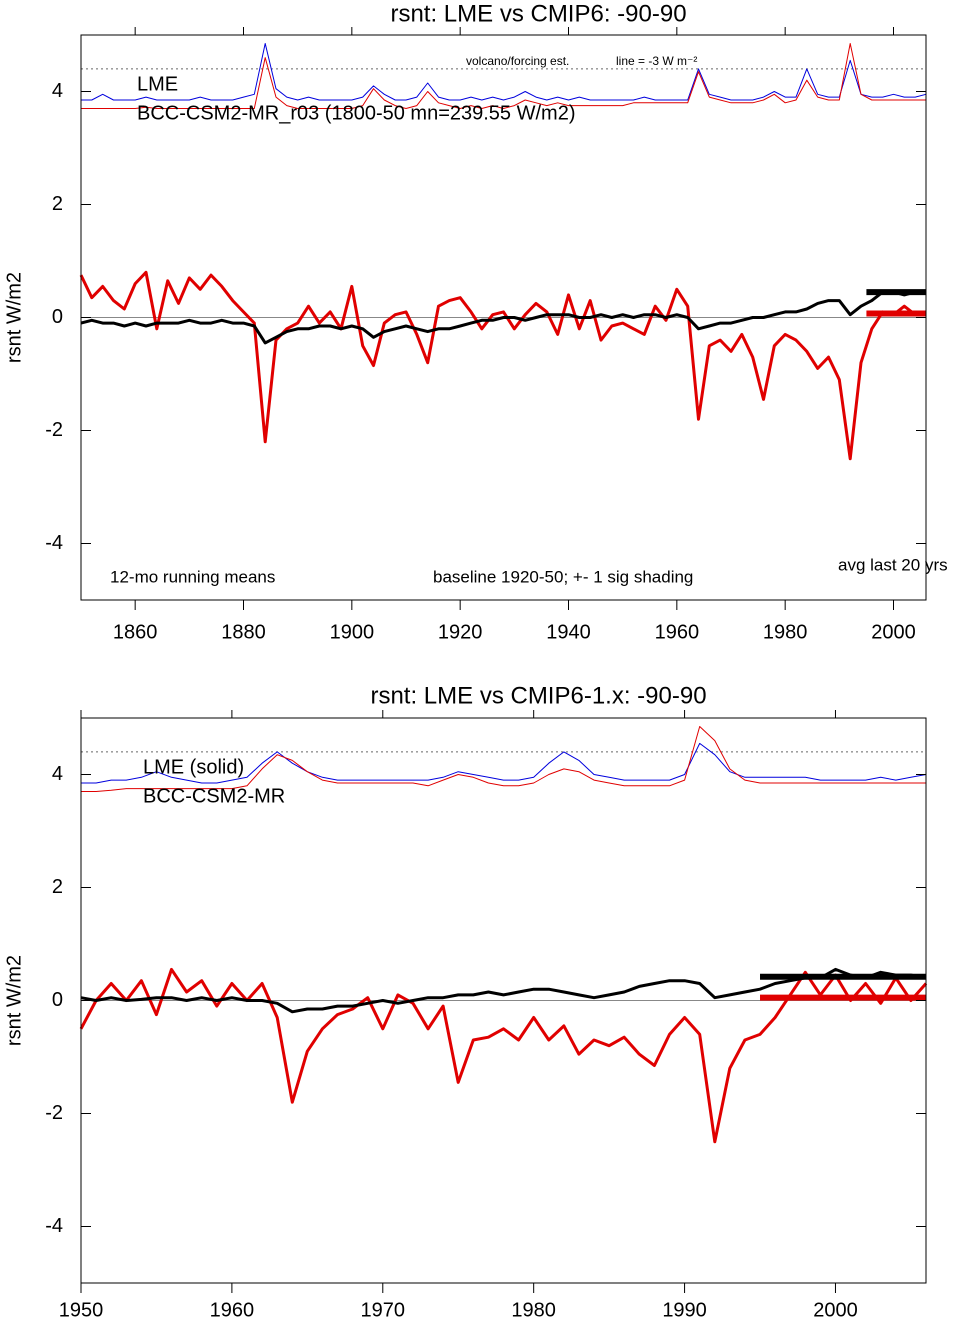 This screenshot has width=963, height=1325. Describe the element at coordinates (81, 1310) in the screenshot. I see `x-tick-label: 1950` at that location.